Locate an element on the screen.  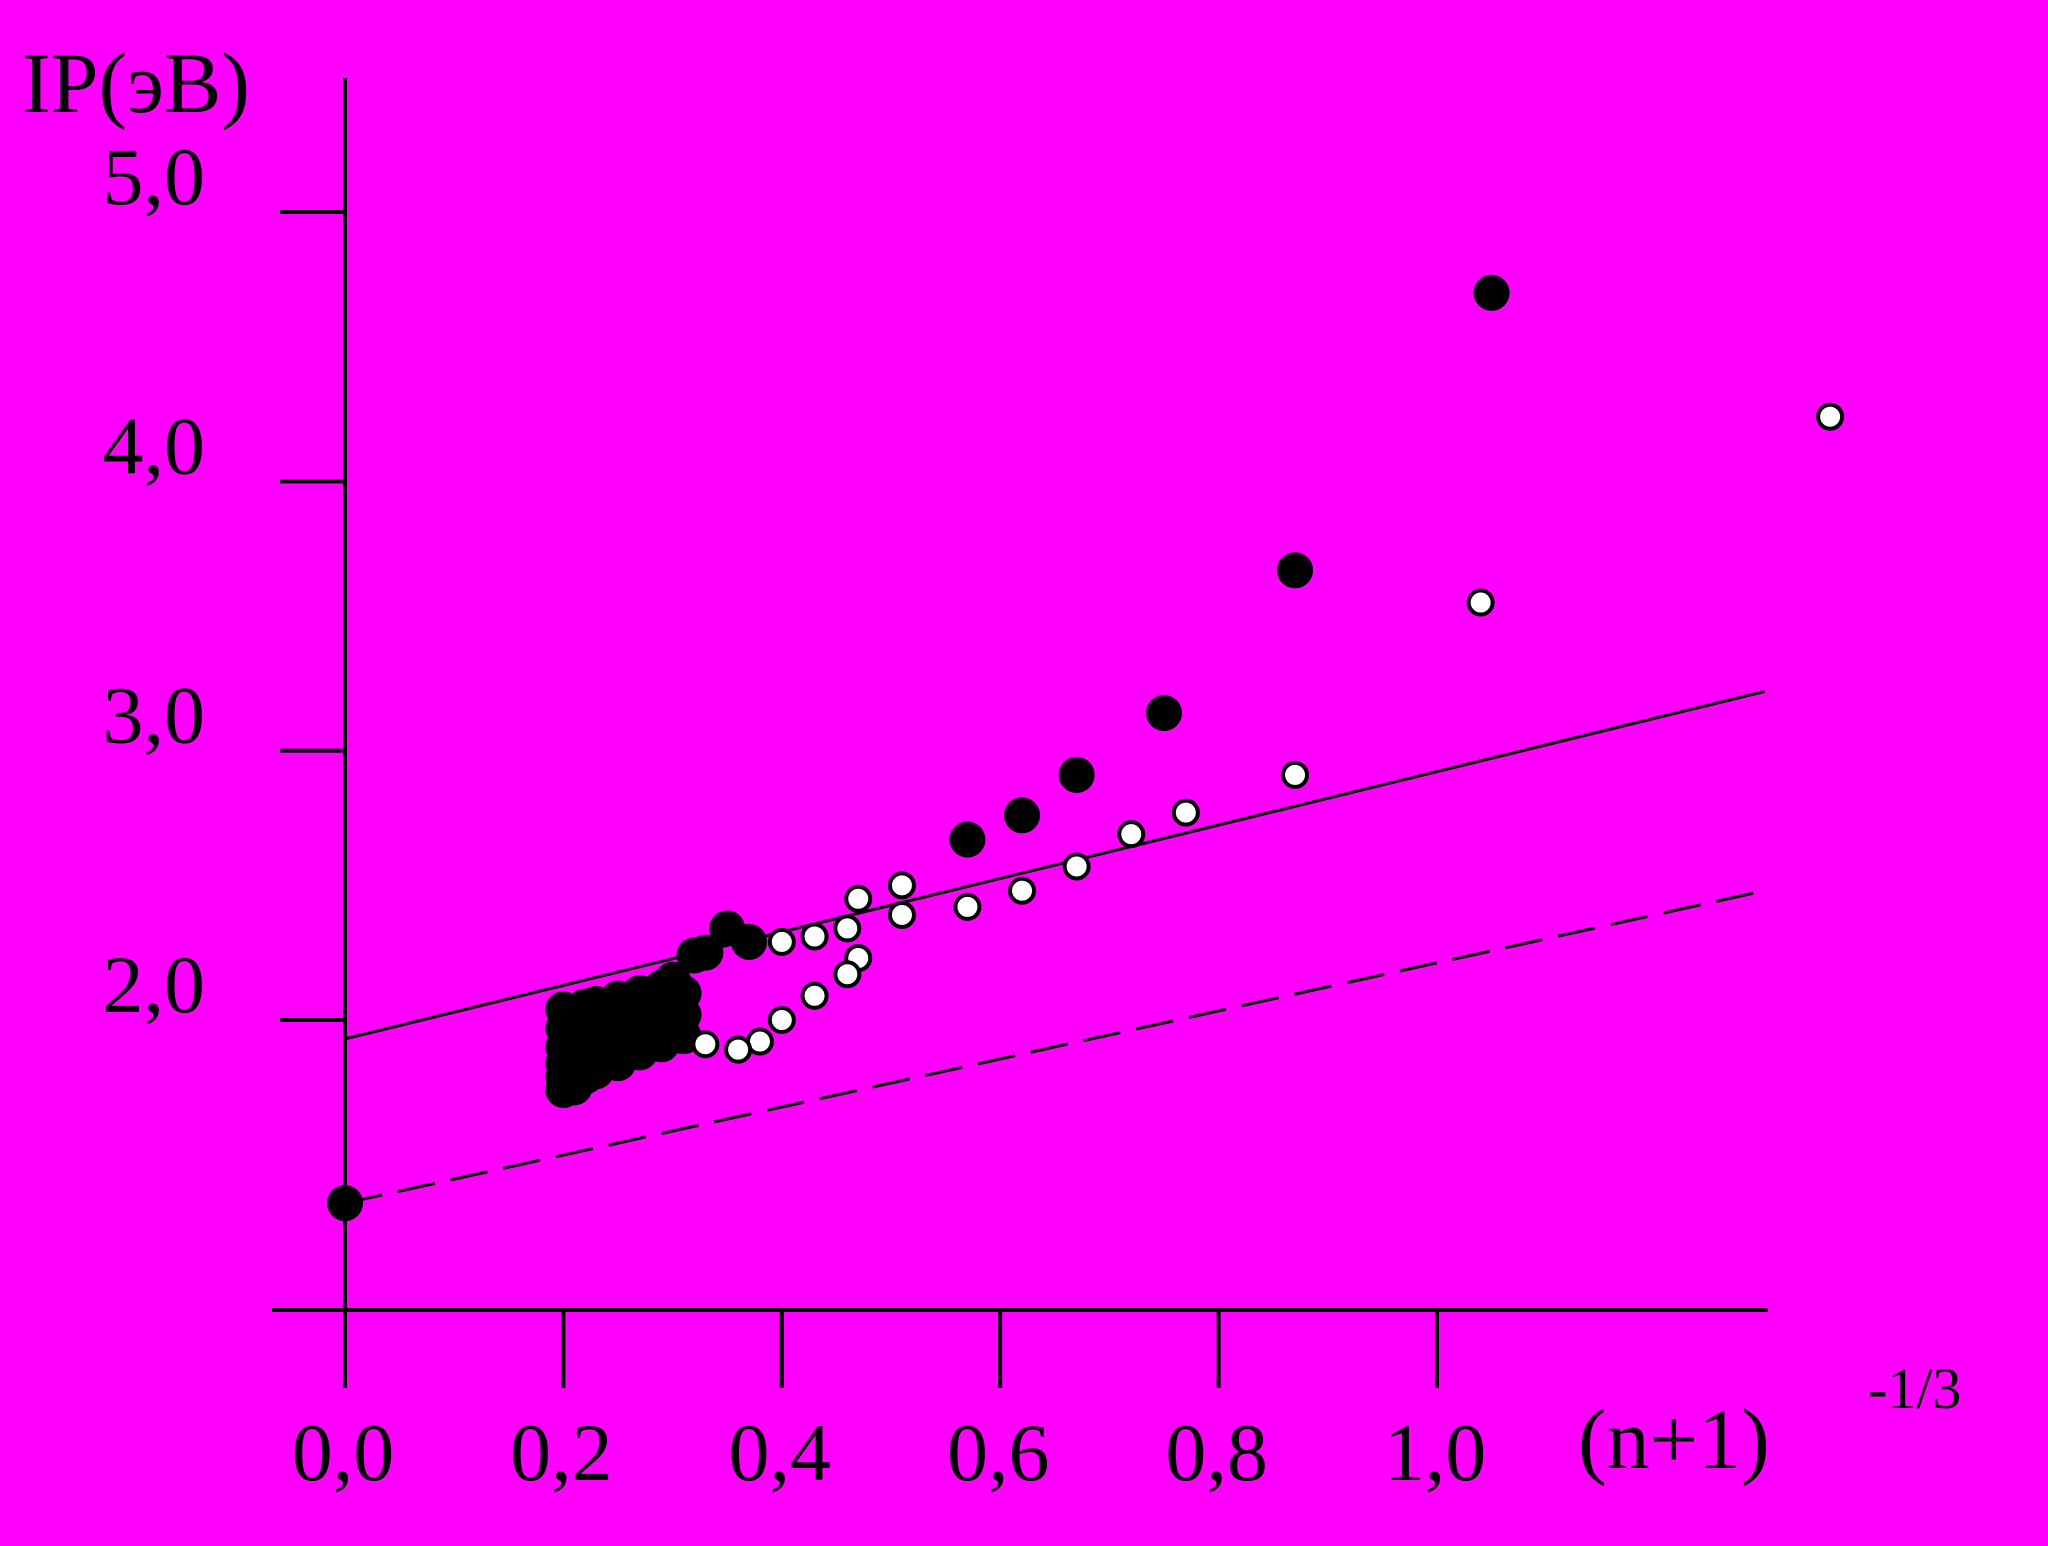
x-tick-label: 0,0 is located at coordinates (343, 1452).